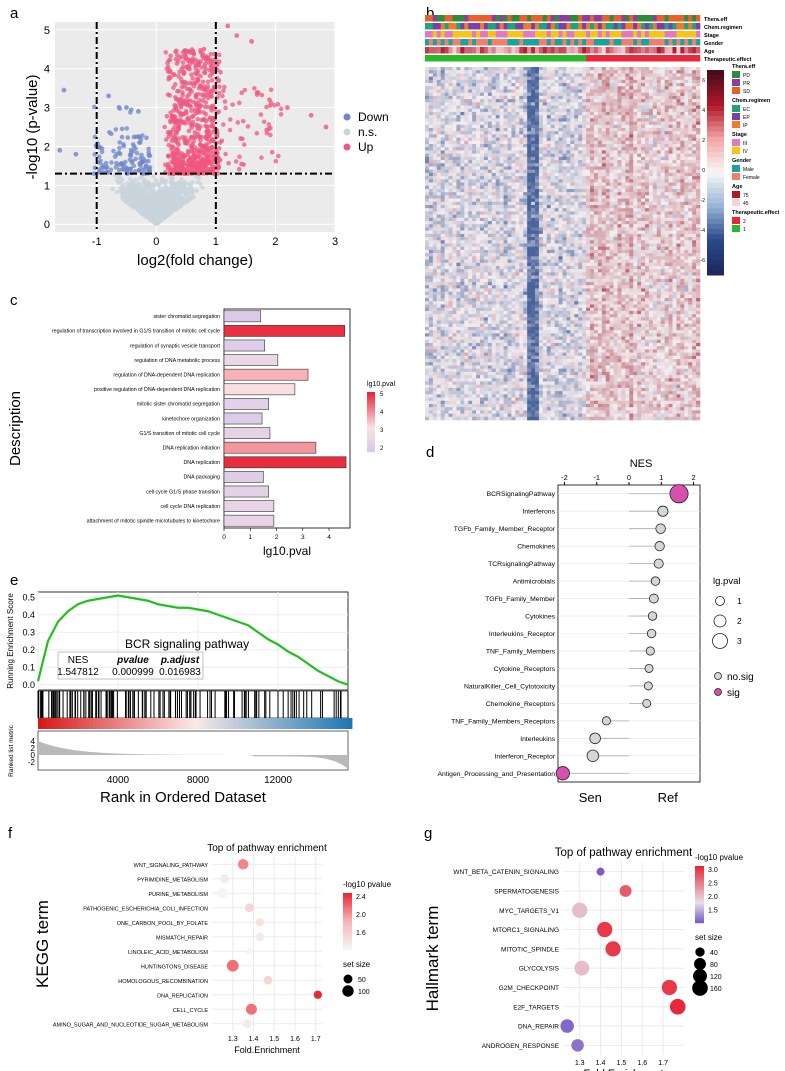 This screenshot has height=1071, width=785. I want to click on highlight-point, so click(109, 96).